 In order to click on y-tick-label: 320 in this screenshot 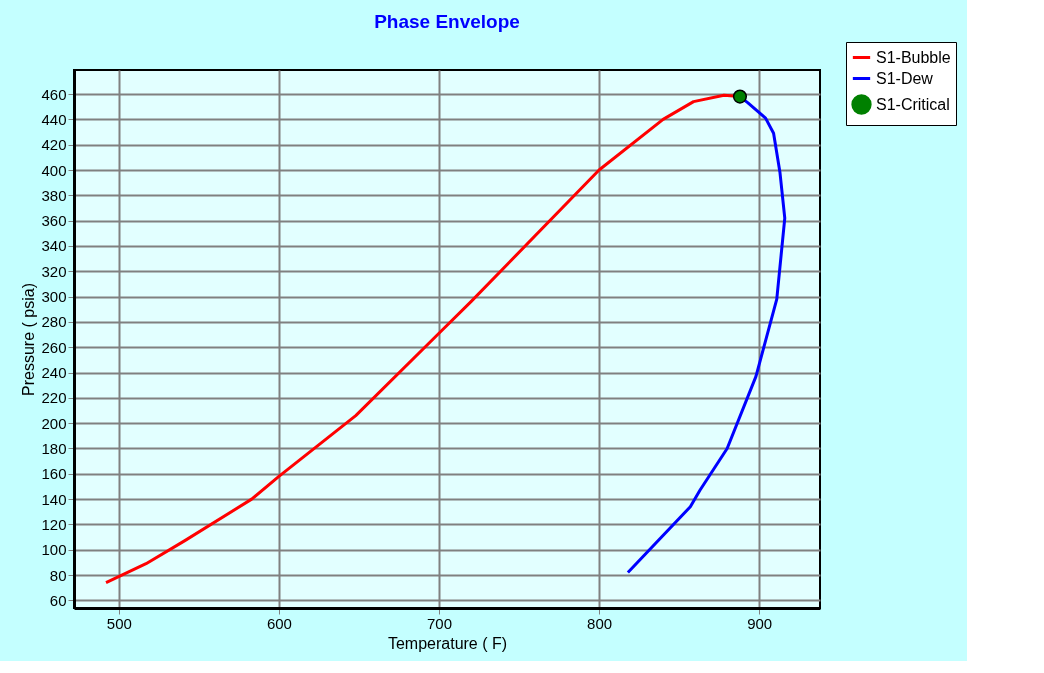, I will do `click(54, 271)`.